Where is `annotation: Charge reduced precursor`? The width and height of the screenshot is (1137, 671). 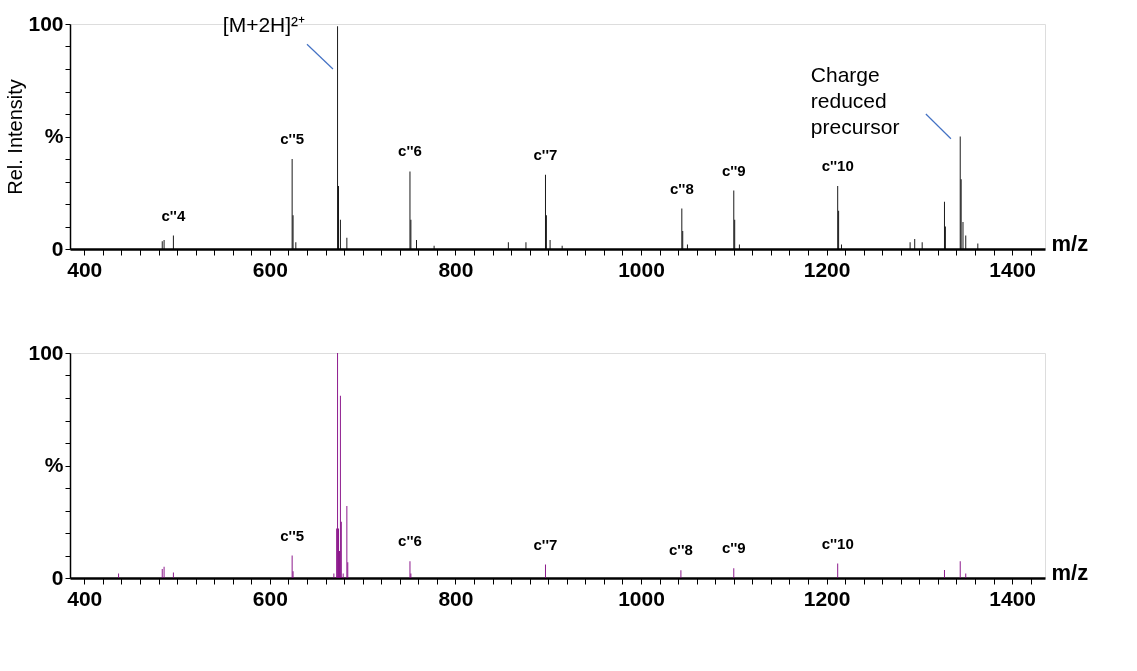
annotation: Charge reduced precursor is located at coordinates (855, 100).